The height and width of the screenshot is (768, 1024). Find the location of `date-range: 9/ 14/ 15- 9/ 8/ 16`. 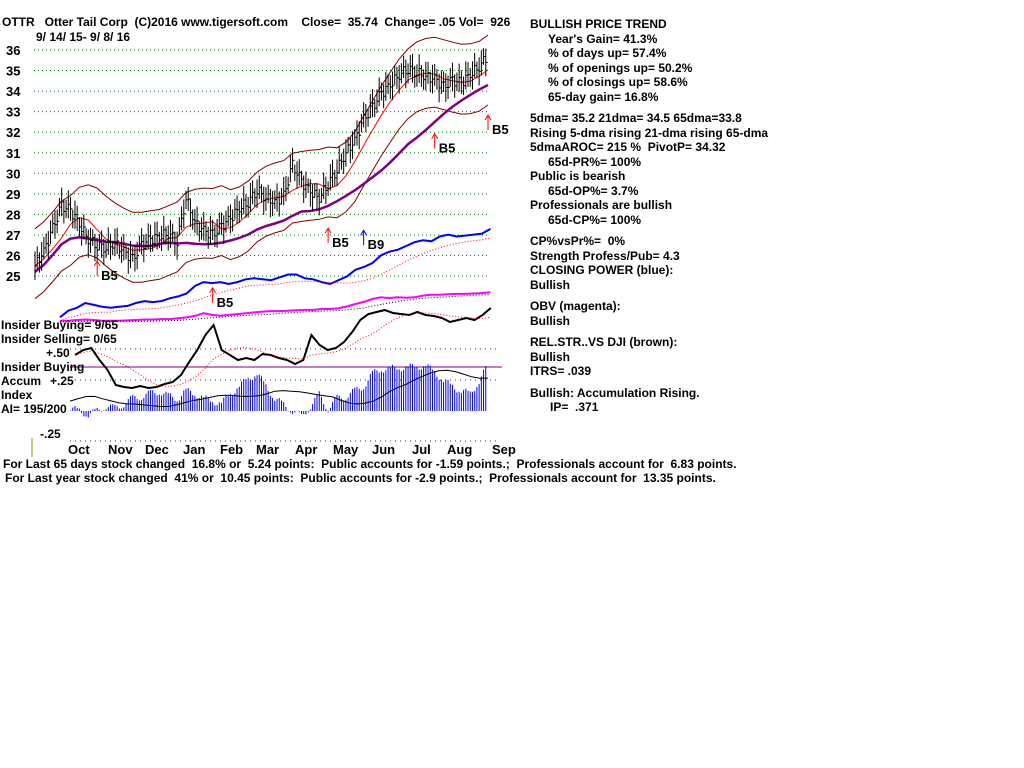

date-range: 9/ 14/ 15- 9/ 8/ 16 is located at coordinates (83, 37).